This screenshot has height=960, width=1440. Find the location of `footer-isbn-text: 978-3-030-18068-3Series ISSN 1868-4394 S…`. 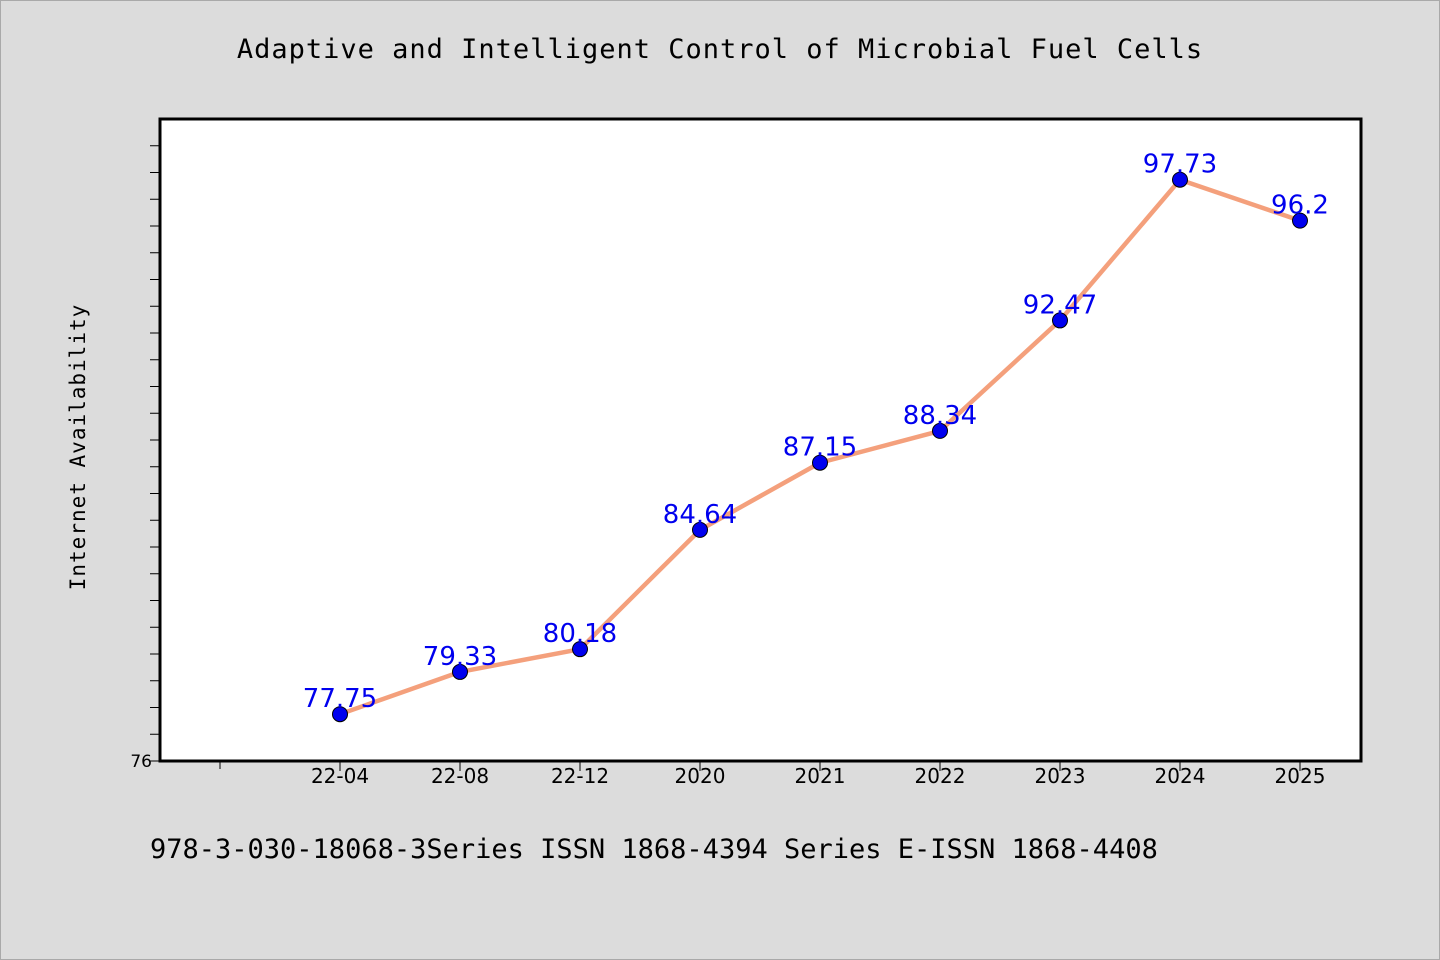

footer-isbn-text: 978-3-030-18068-3Series ISSN 1868-4394 S… is located at coordinates (654, 849).